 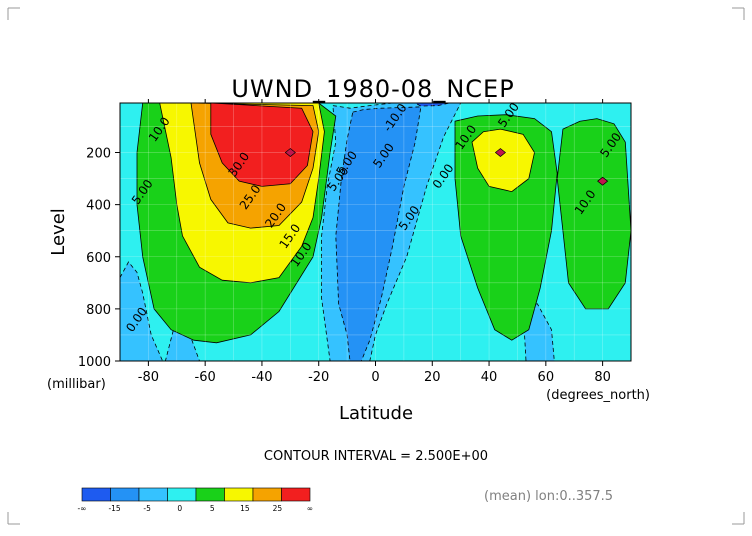 I want to click on x-tick-label: 40, so click(x=489, y=377).